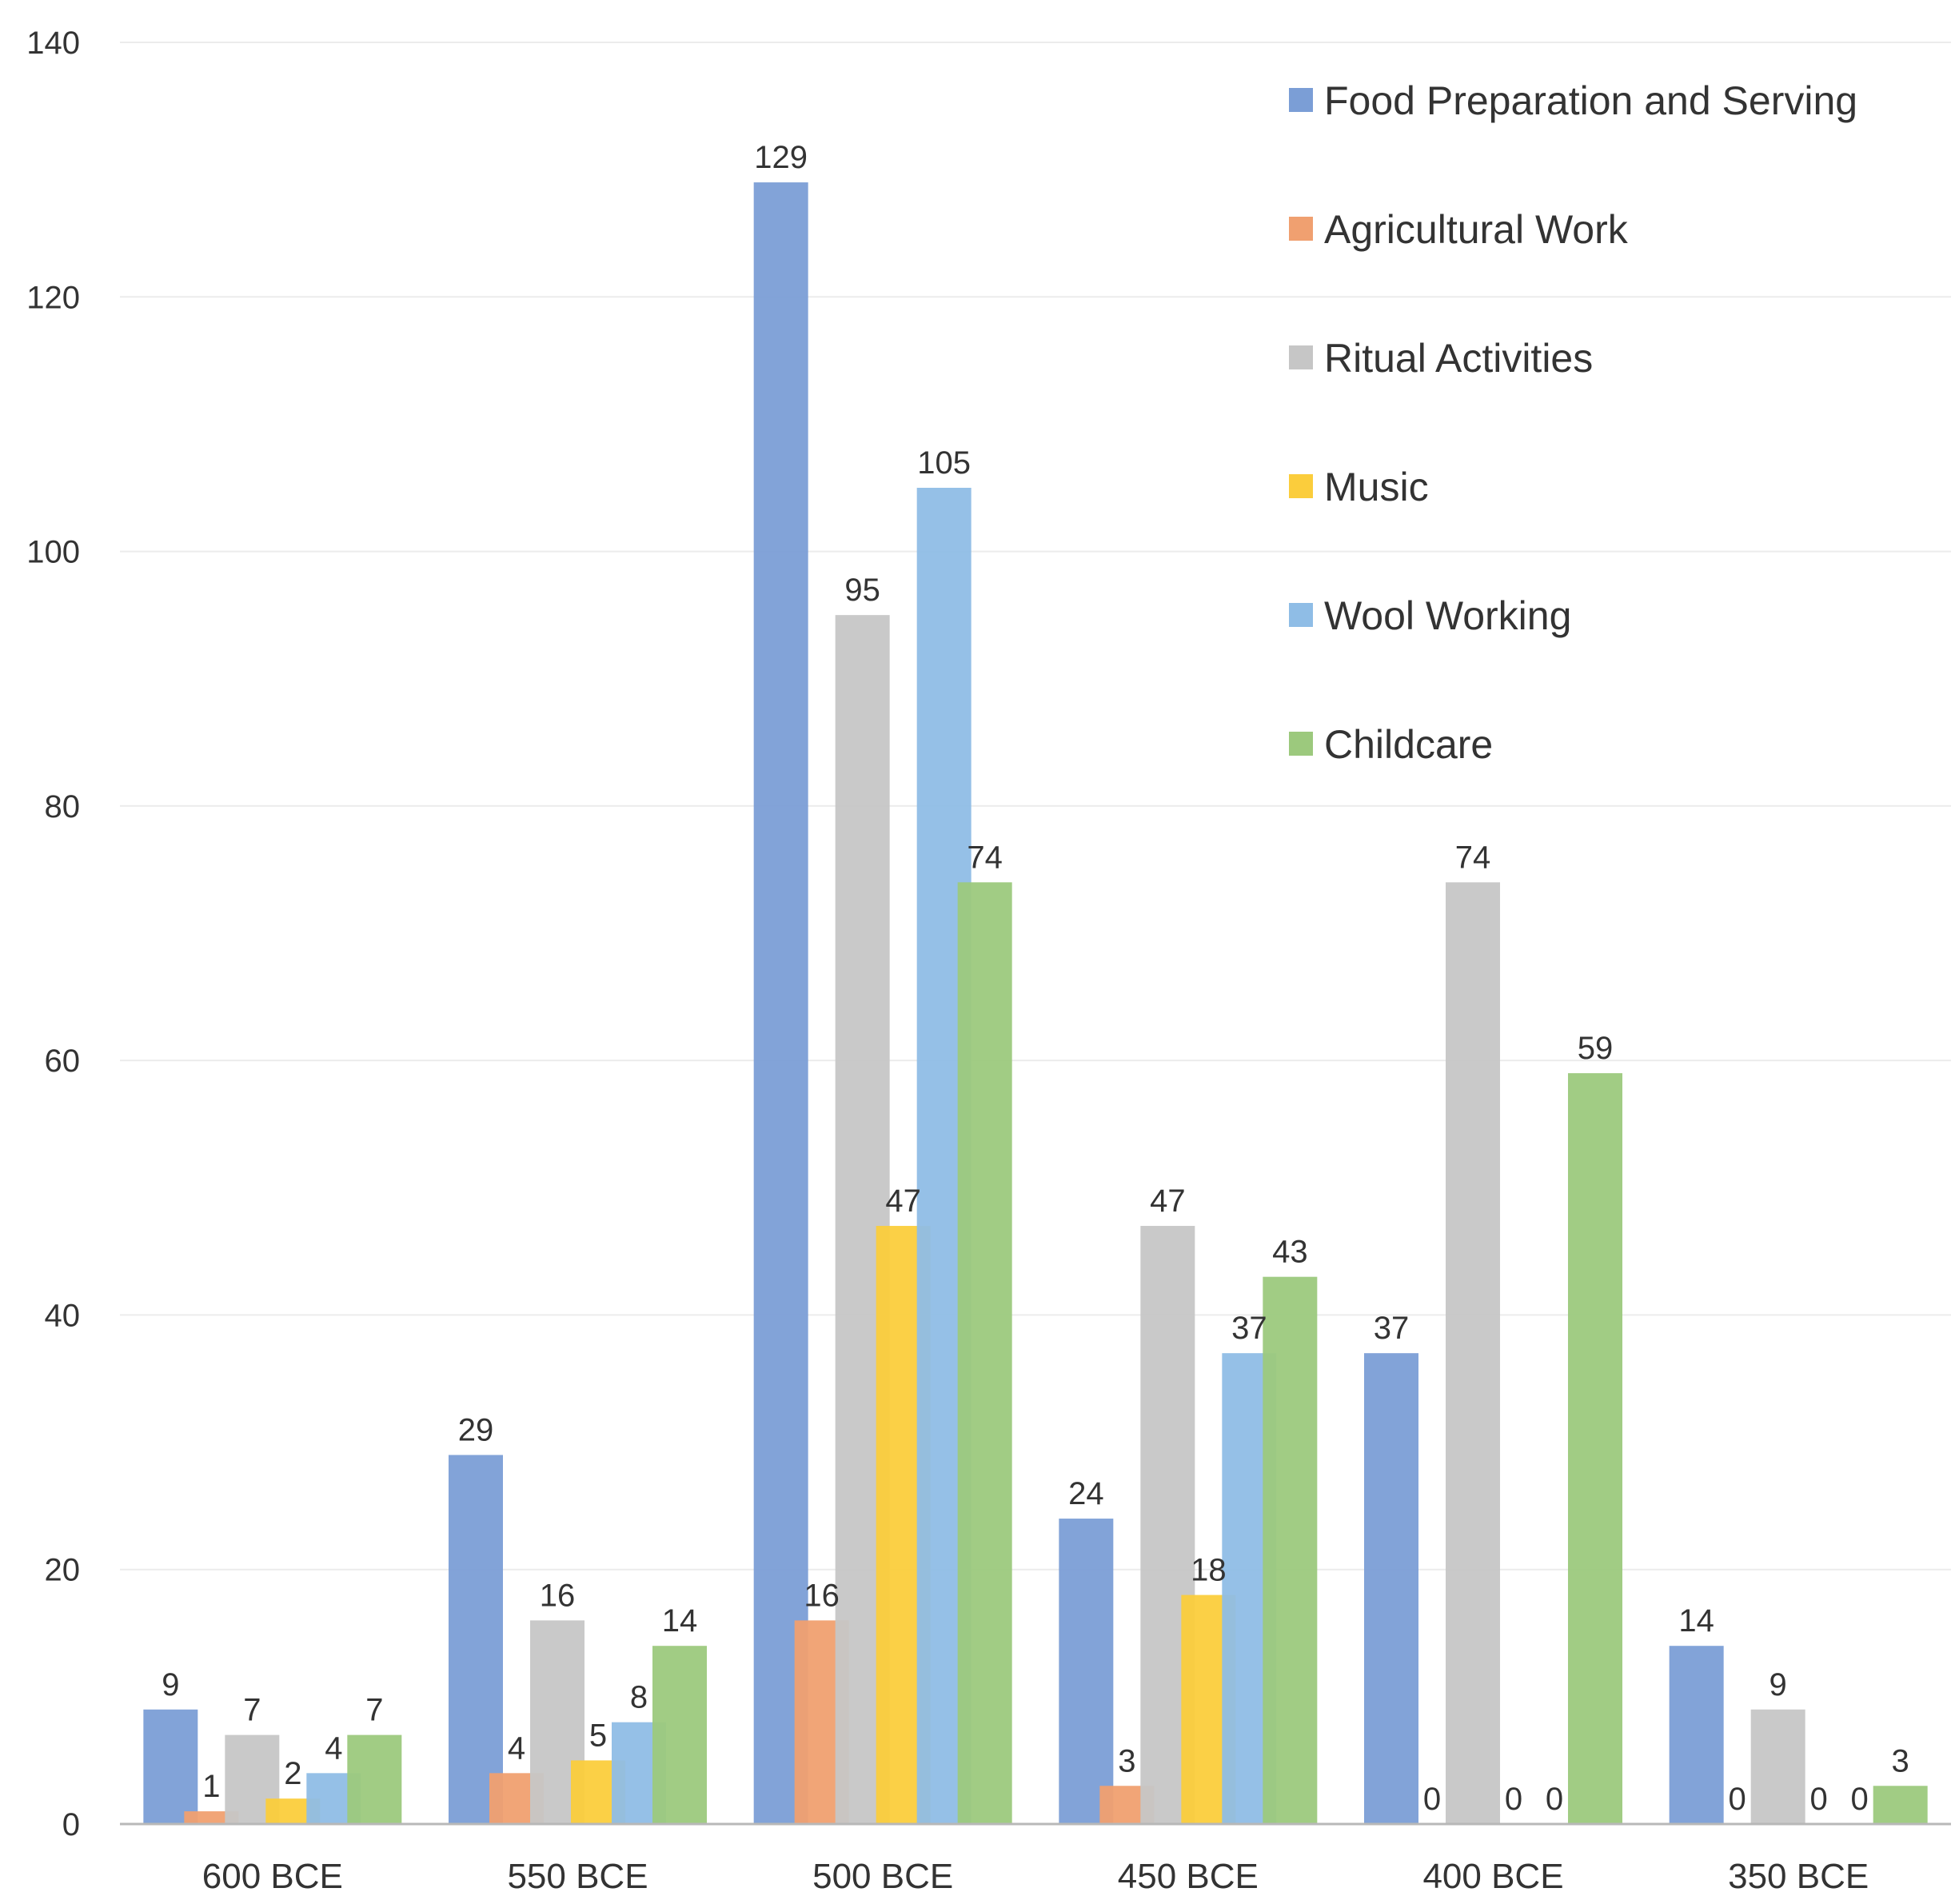 This screenshot has height=1904, width=1959. Describe the element at coordinates (53, 43) in the screenshot. I see `y-tick-label: 140` at that location.